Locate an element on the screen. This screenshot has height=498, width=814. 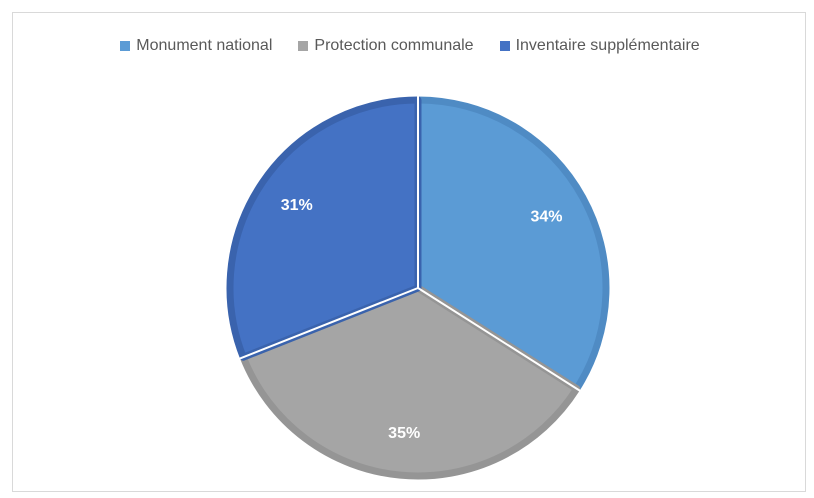
legend-swatch-monument-national is located at coordinates (125, 46).